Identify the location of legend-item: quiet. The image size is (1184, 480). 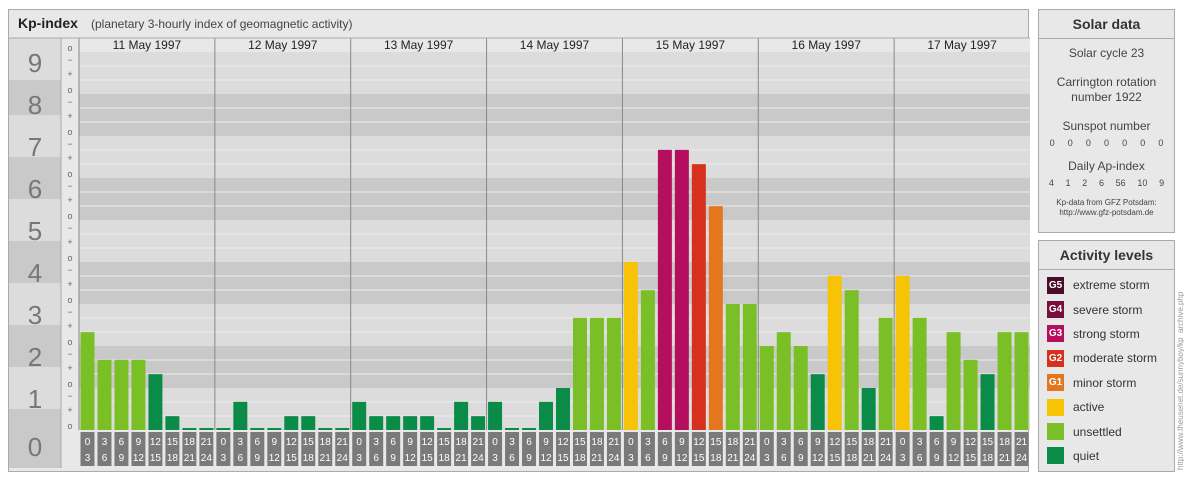
(1106, 456).